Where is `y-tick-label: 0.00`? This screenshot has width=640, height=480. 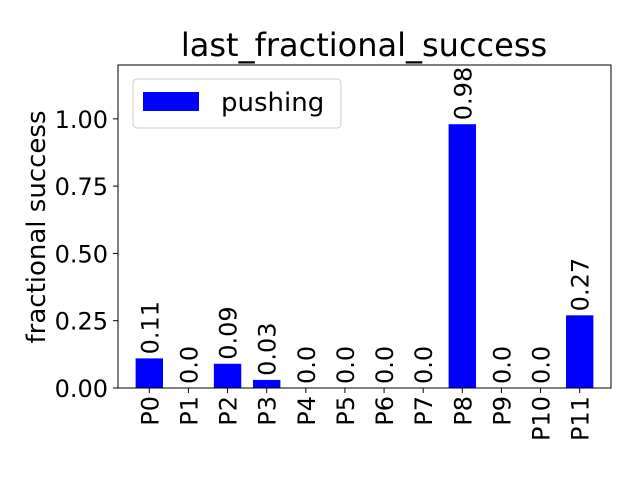 y-tick-label: 0.00 is located at coordinates (81, 389).